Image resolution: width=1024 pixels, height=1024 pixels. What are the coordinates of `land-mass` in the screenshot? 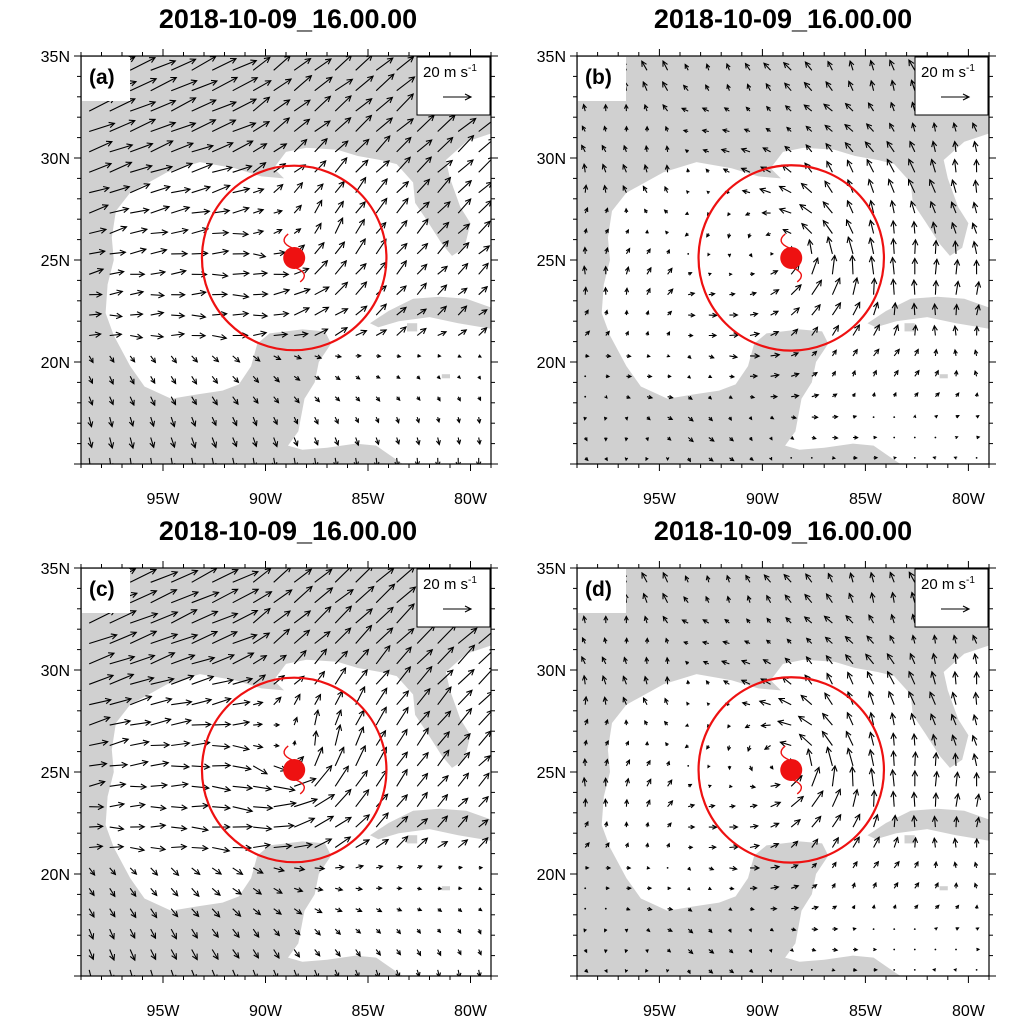 It's located at (943, 888).